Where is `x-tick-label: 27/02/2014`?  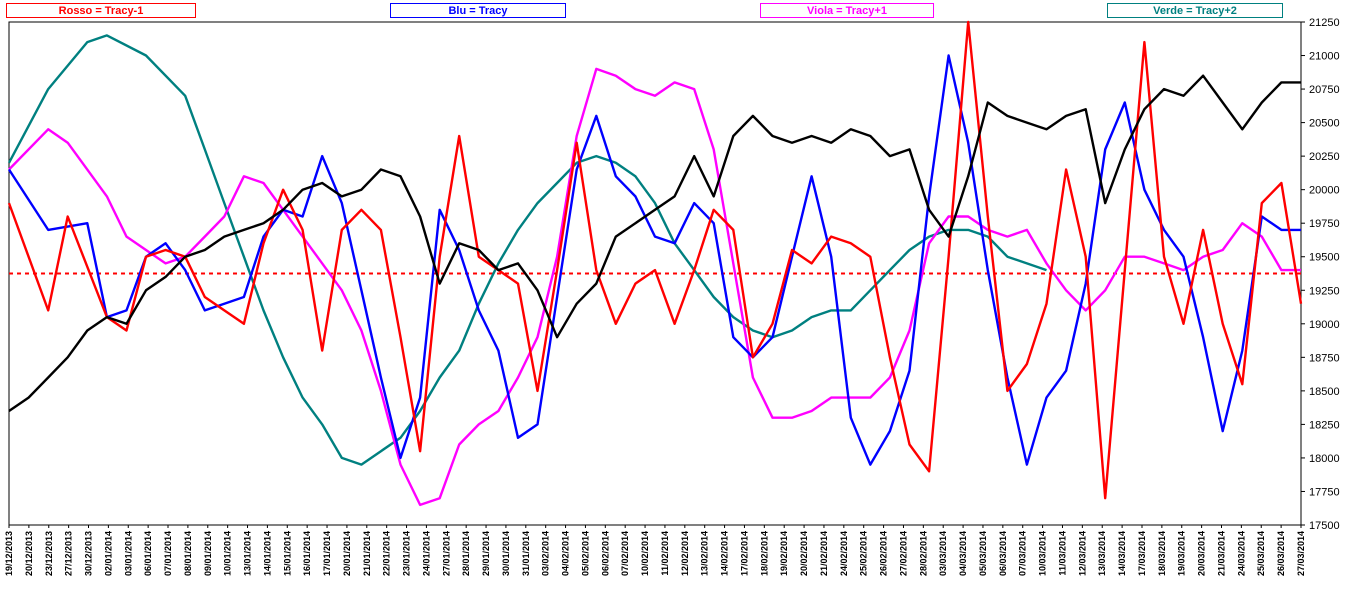 x-tick-label: 27/02/2014 is located at coordinates (903, 553).